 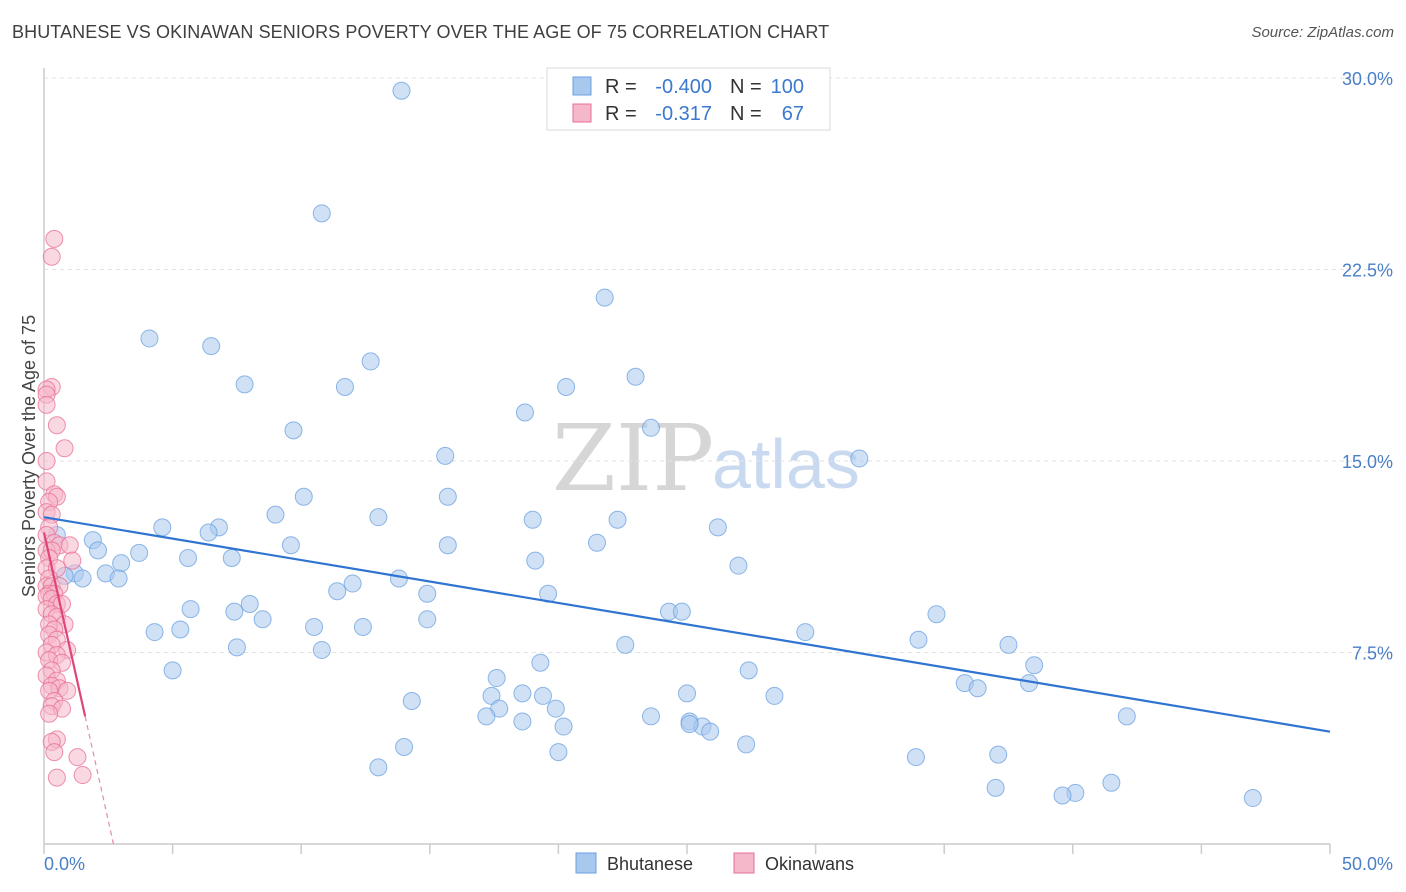 I want to click on watermark: ZIP atlas, so click(x=706, y=458).